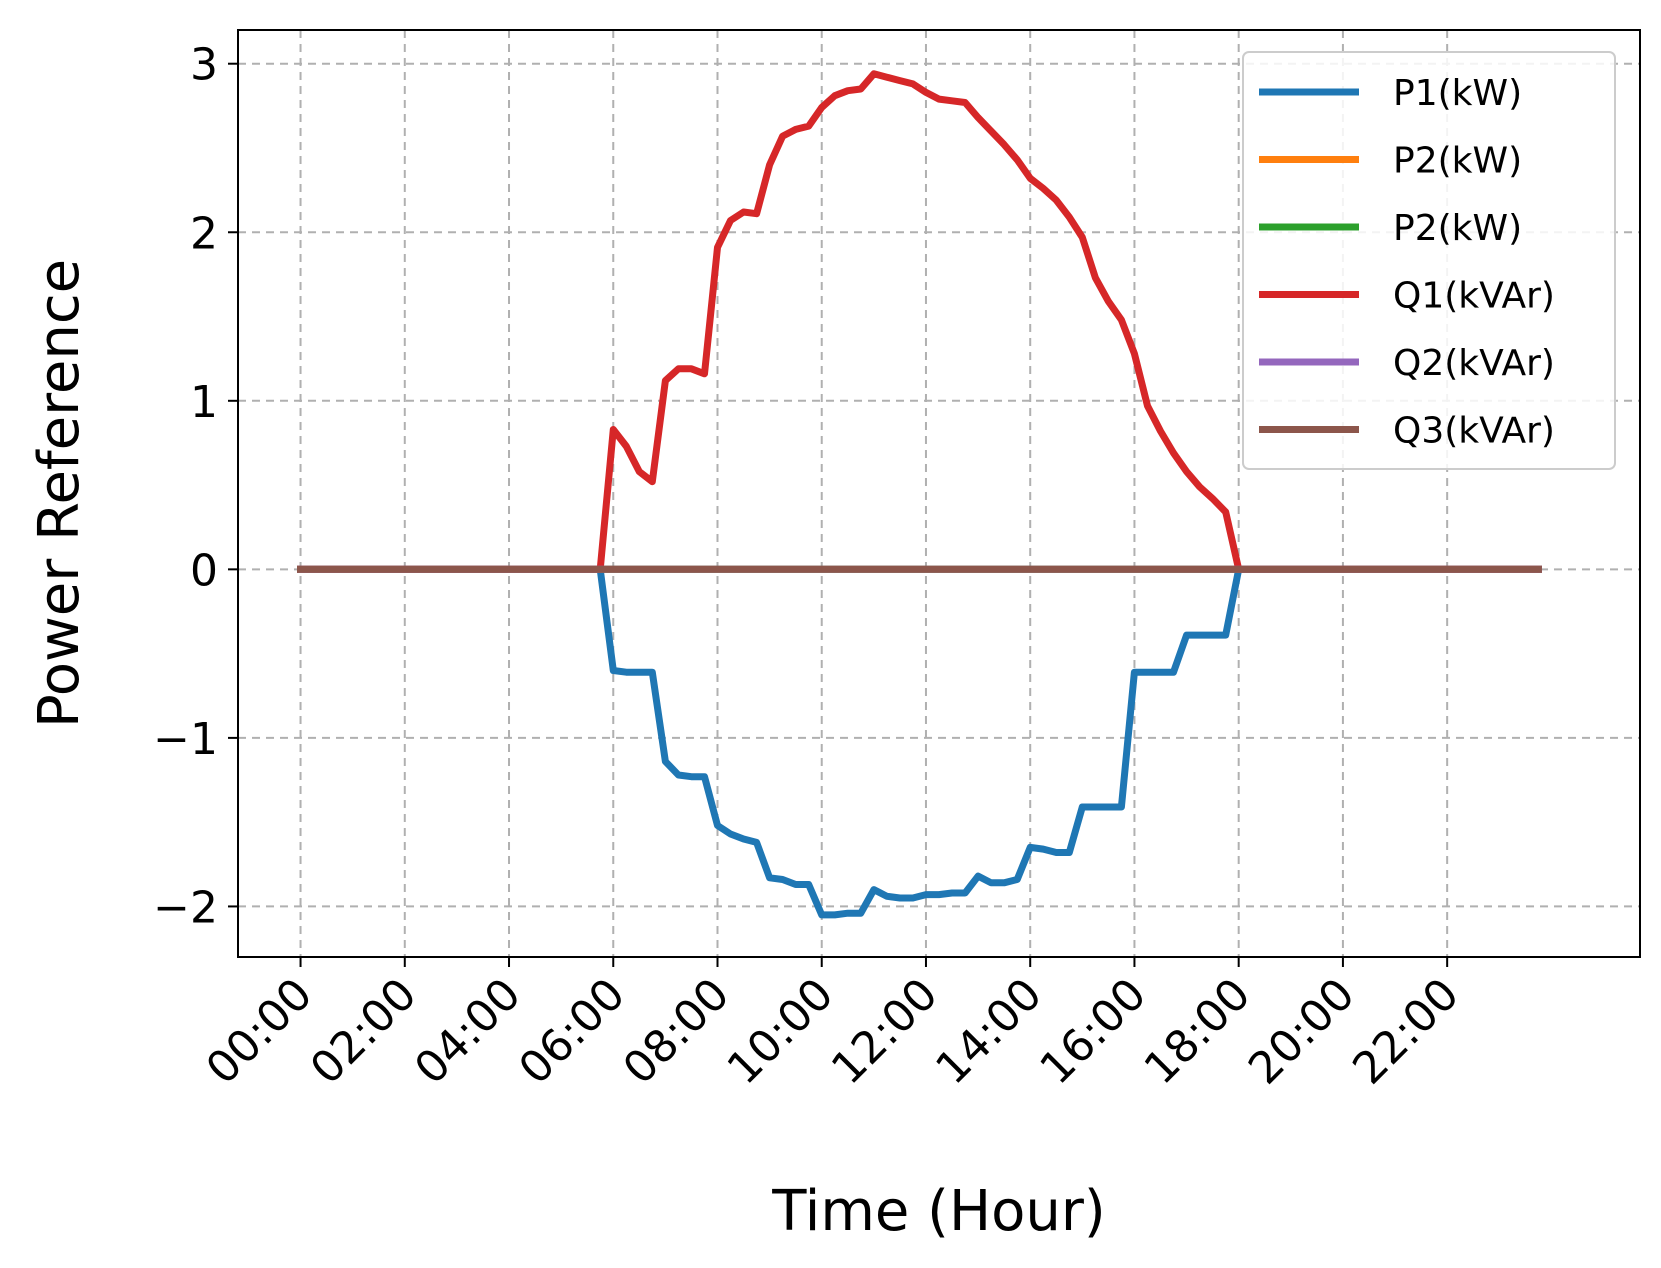  I want to click on legend-label: Q1(kVAr), so click(1474, 296).